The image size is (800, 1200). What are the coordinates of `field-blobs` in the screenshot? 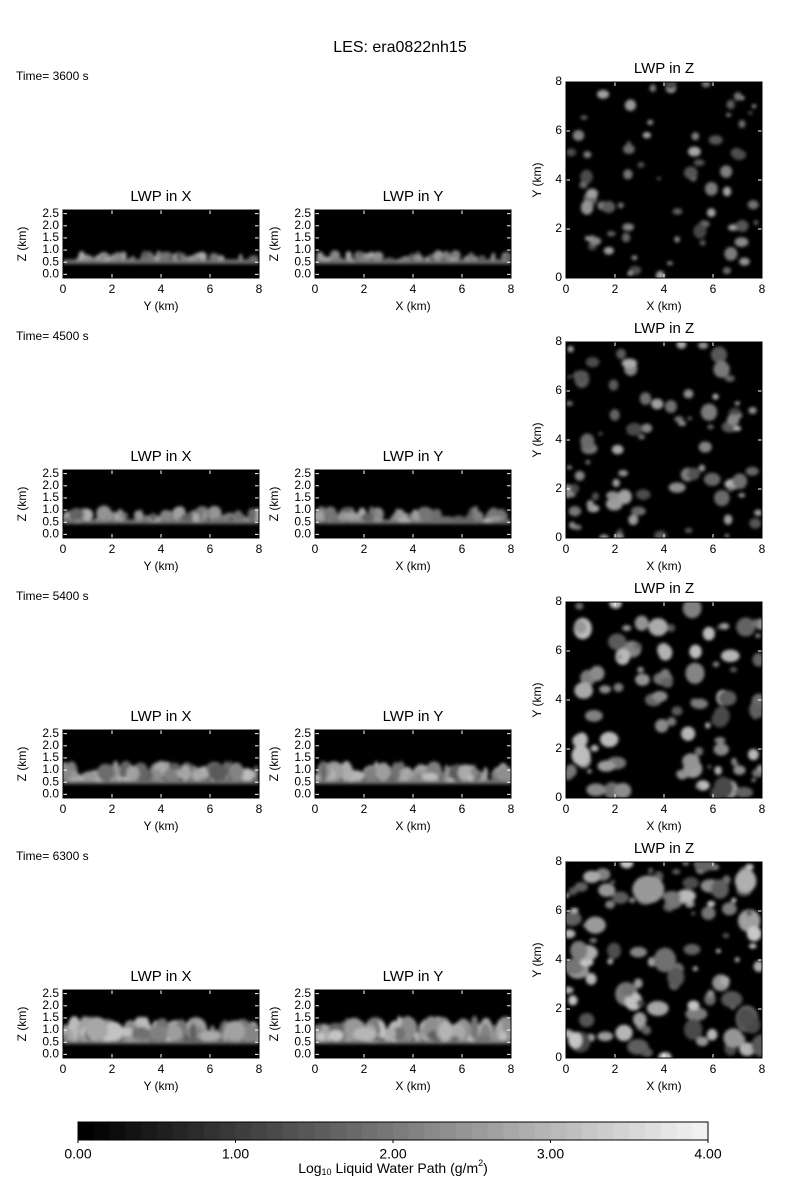 It's located at (664, 440).